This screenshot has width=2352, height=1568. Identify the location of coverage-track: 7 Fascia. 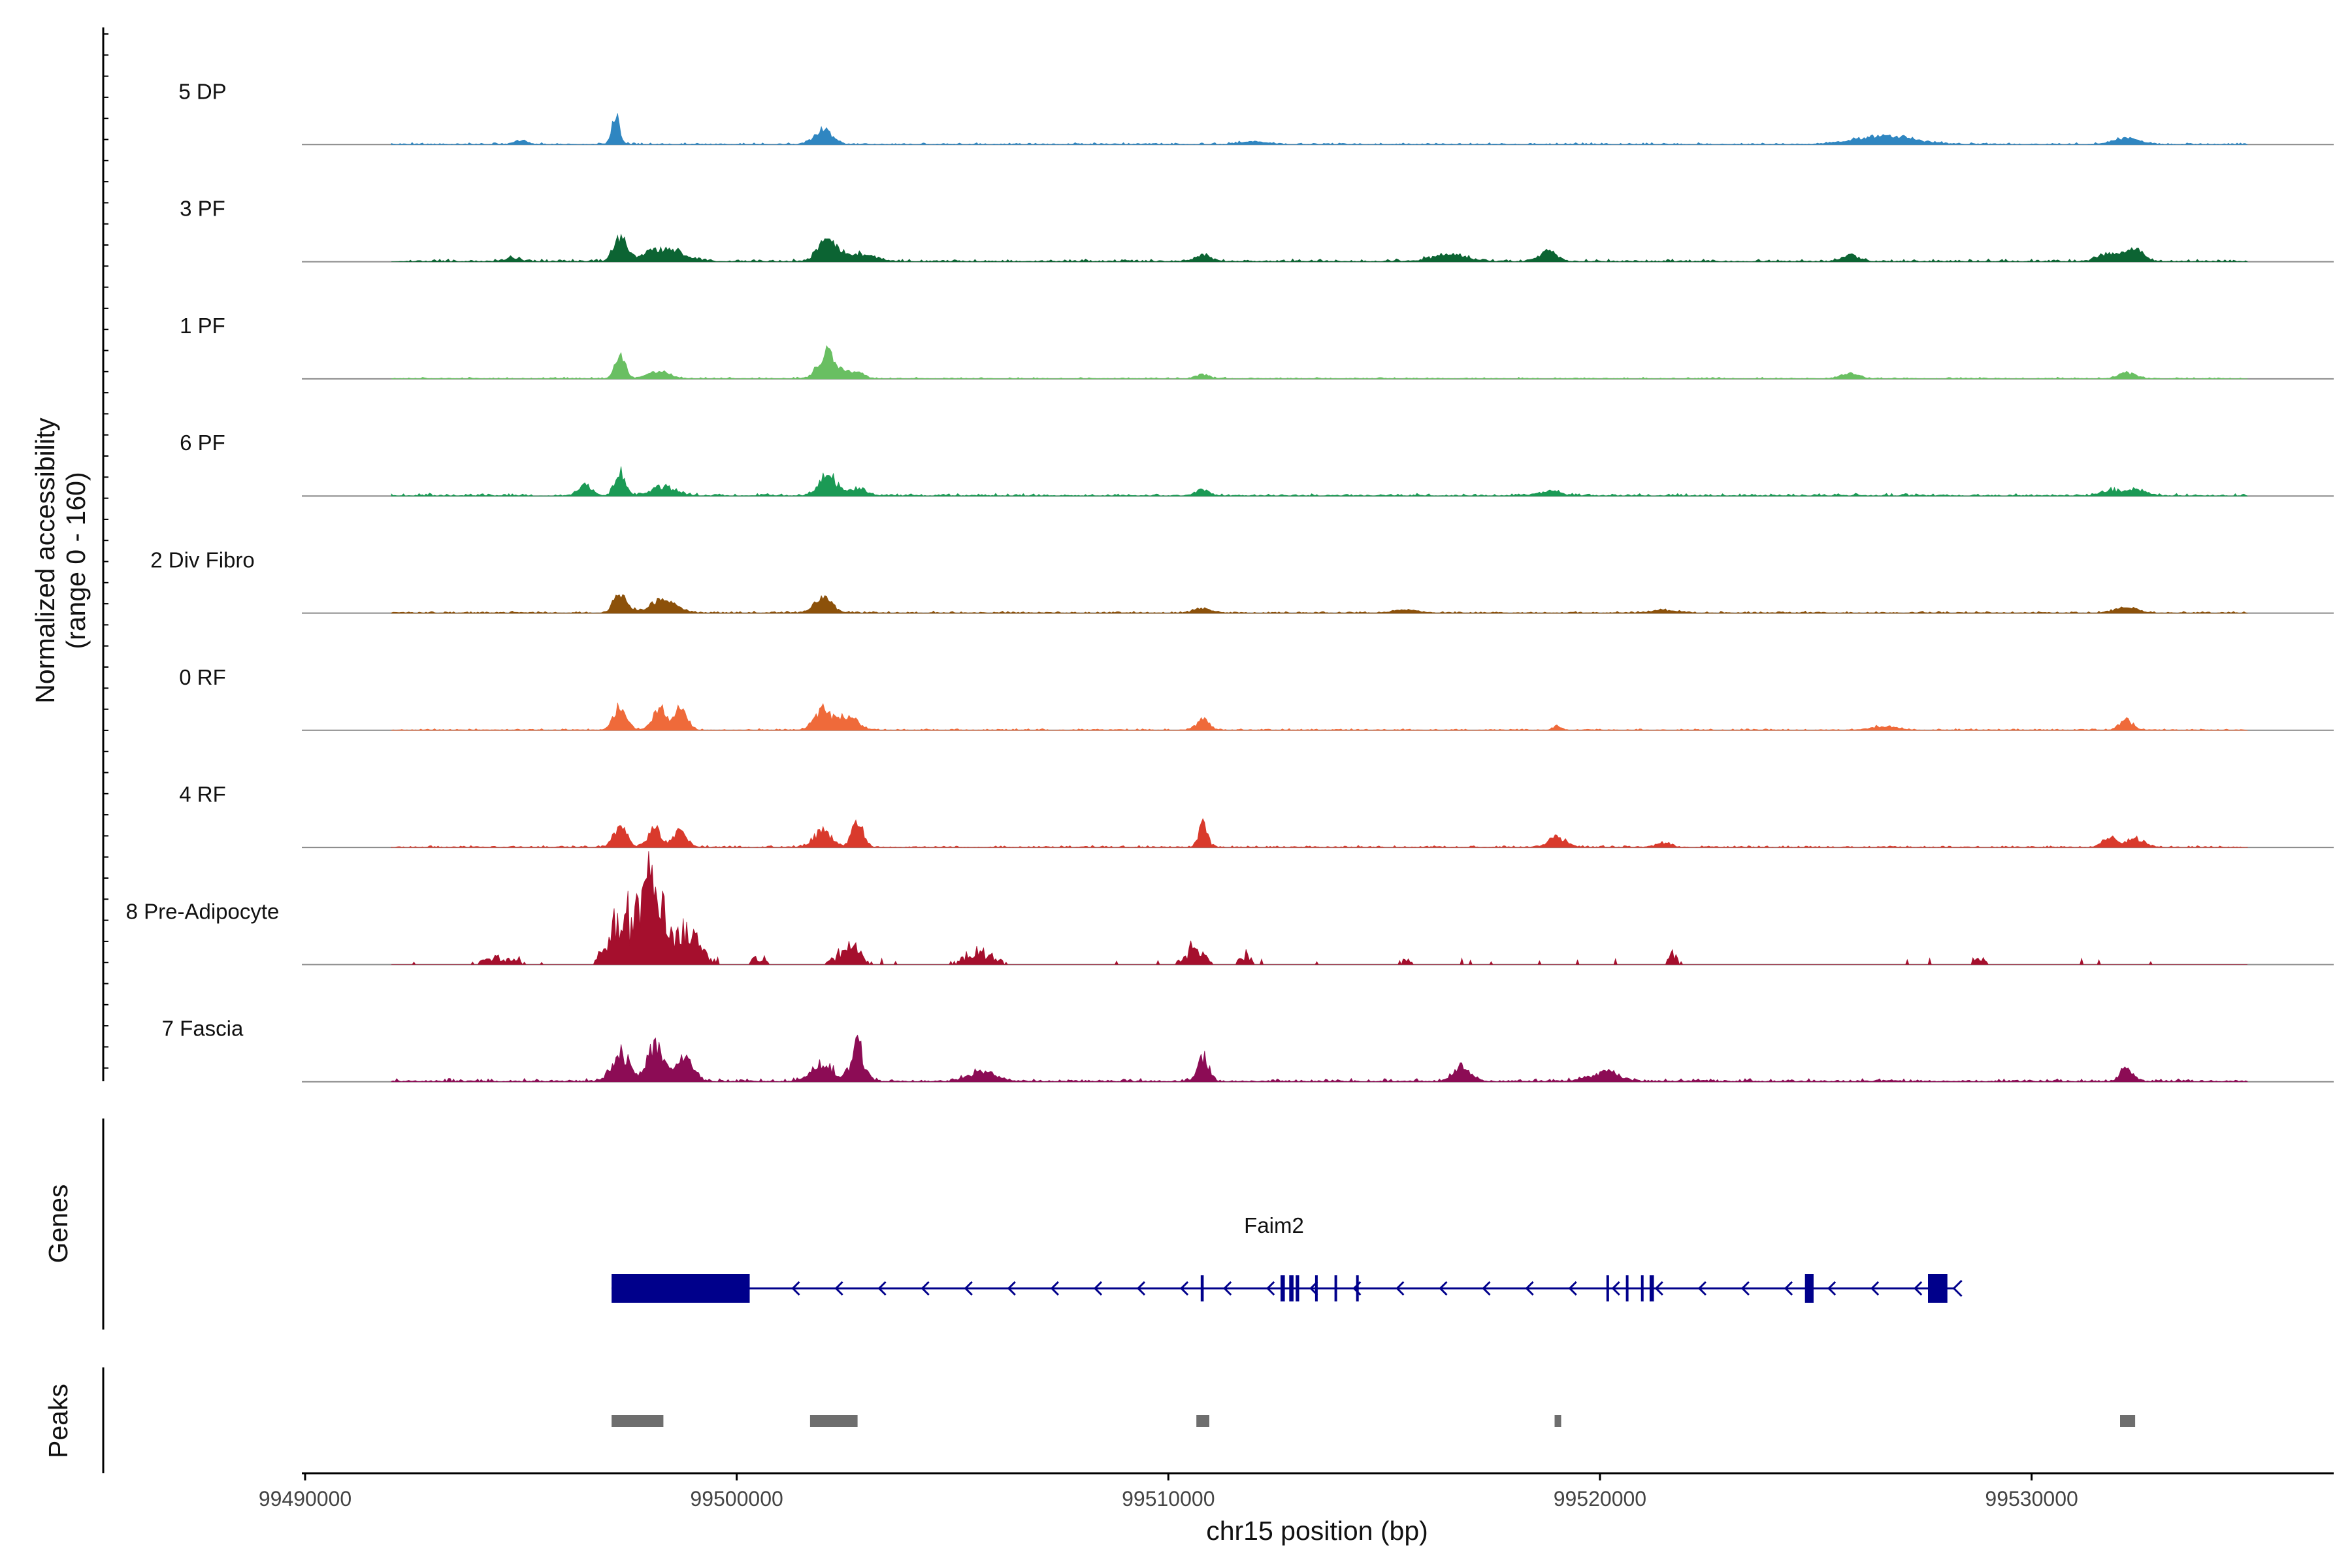
(1248, 1050).